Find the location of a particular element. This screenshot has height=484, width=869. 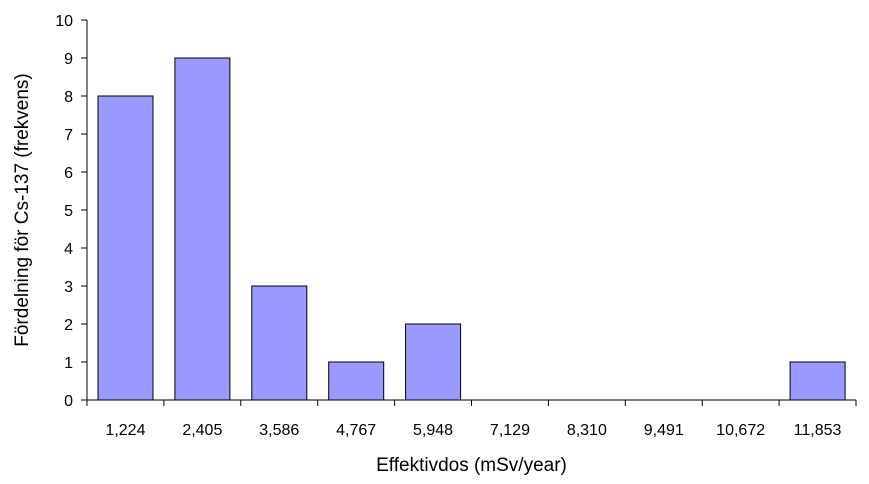

y-axis: 0 1 2 3 4 5 6 7 8 9 10 is located at coordinates (71, 211).